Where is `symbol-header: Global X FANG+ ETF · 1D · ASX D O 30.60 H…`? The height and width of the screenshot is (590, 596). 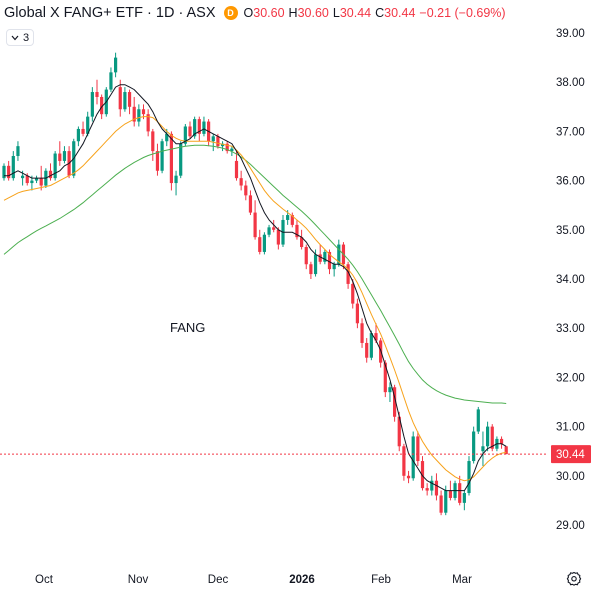
symbol-header: Global X FANG+ ETF · 1D · ASX D O 30.60 H… is located at coordinates (255, 13).